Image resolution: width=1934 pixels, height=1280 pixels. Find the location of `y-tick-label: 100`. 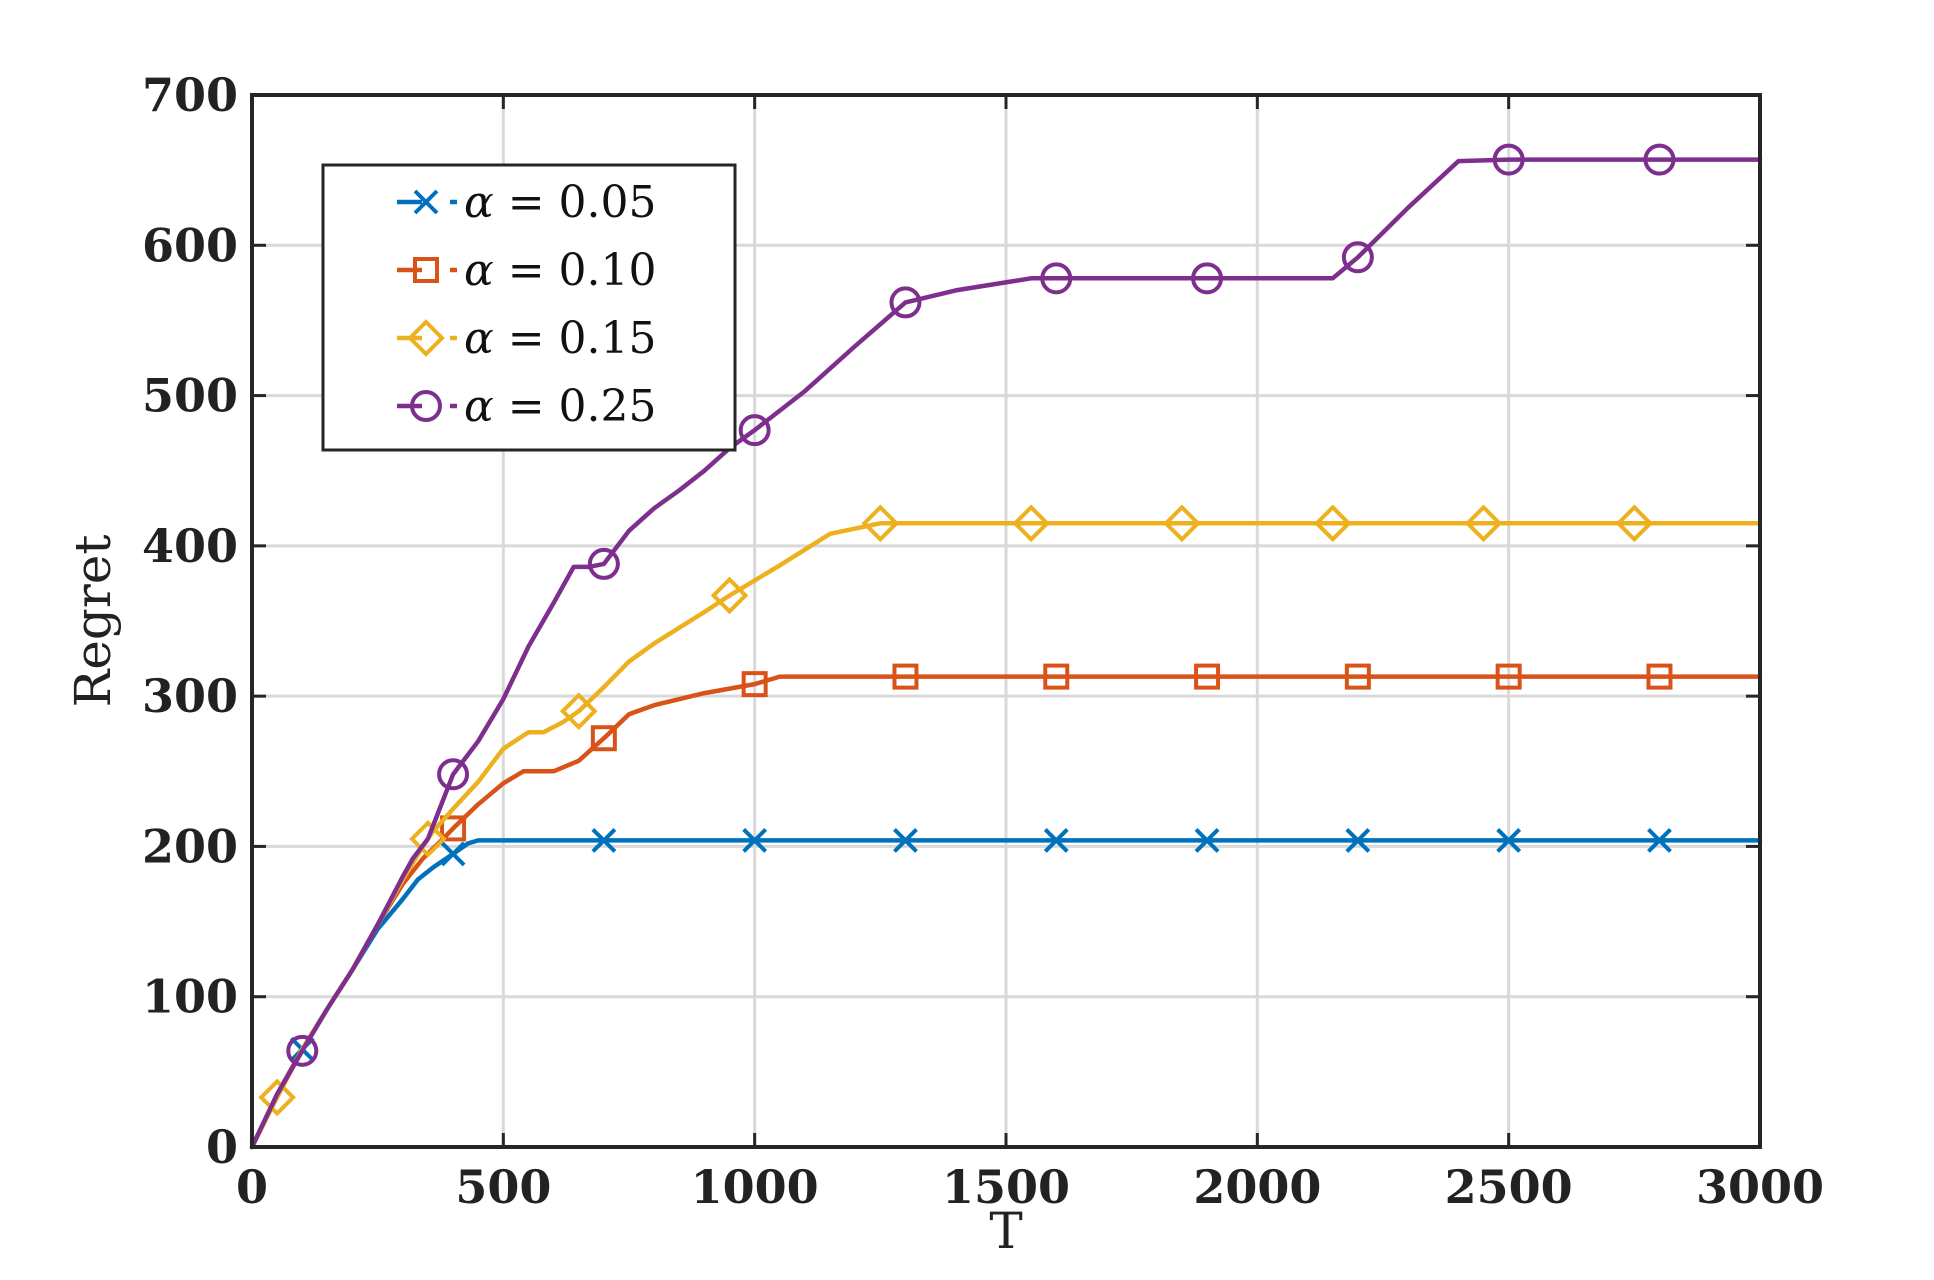

y-tick-label: 100 is located at coordinates (190, 997).